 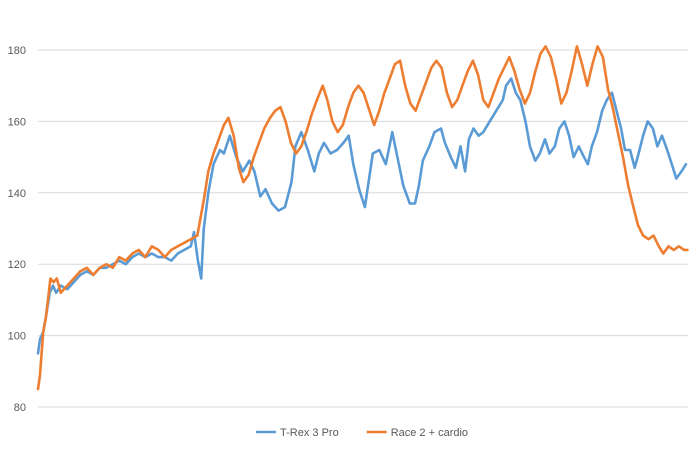 What do you see at coordinates (429, 433) in the screenshot?
I see `legend-label-2: Race 2 + cardio` at bounding box center [429, 433].